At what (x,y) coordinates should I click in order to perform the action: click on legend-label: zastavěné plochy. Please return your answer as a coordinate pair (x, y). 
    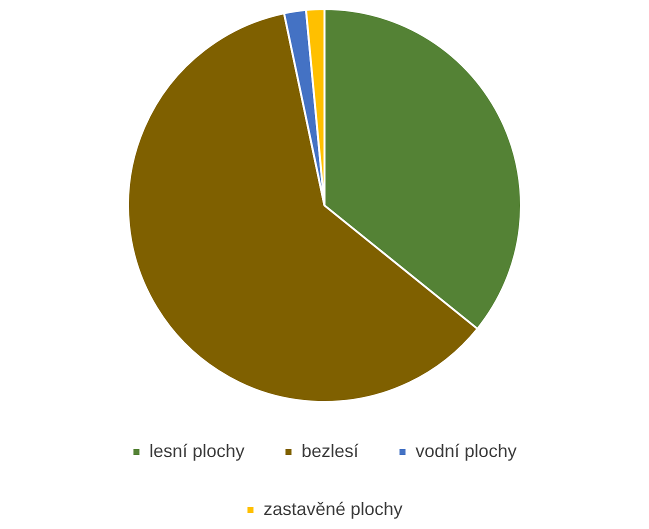
    Looking at the image, I should click on (333, 508).